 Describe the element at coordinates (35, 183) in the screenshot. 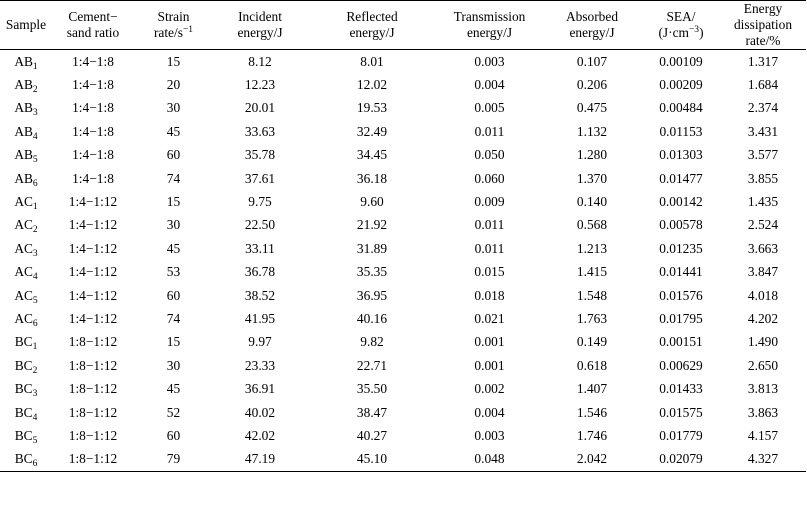

I see `sample-subscript: 6` at that location.